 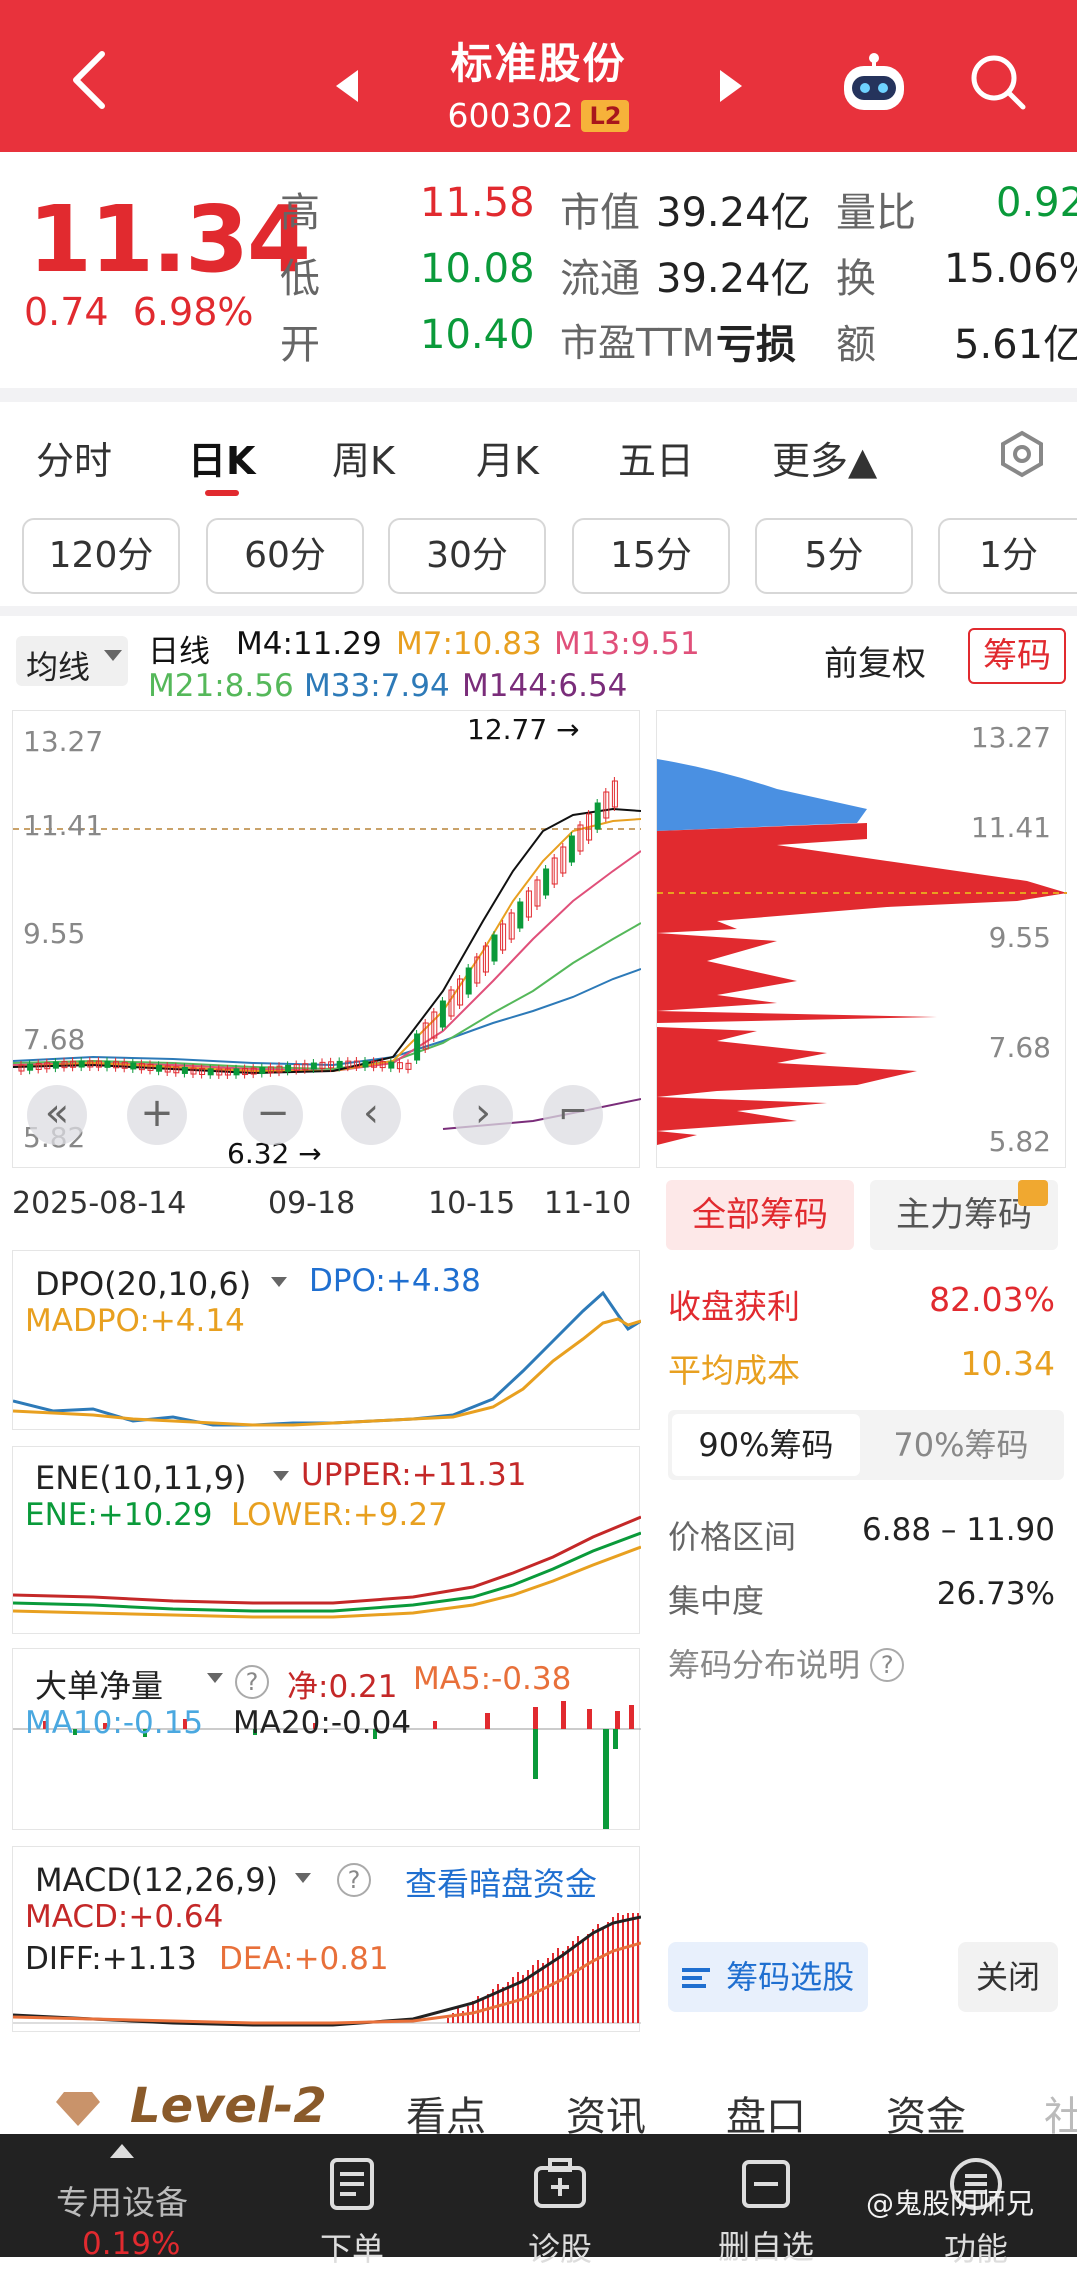 What do you see at coordinates (90, 80) in the screenshot?
I see `back-arrow-icon` at bounding box center [90, 80].